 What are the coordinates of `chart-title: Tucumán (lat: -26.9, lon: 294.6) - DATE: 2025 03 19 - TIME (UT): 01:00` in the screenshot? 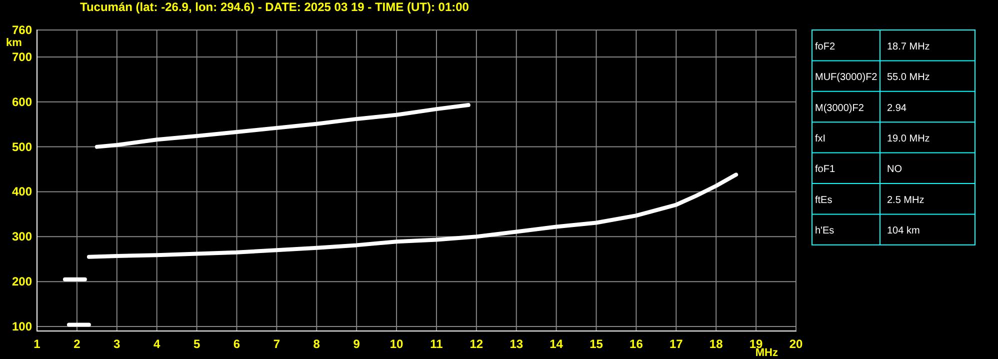 It's located at (275, 7).